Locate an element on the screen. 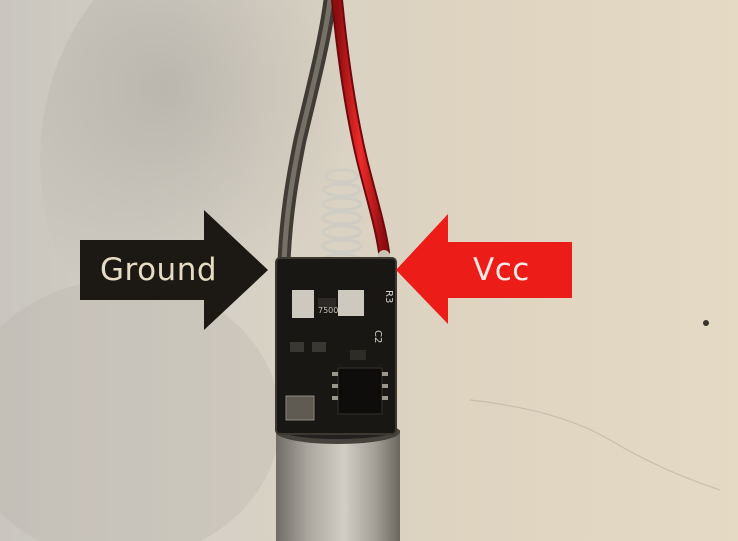  metal-cylinder is located at coordinates (338, 480).